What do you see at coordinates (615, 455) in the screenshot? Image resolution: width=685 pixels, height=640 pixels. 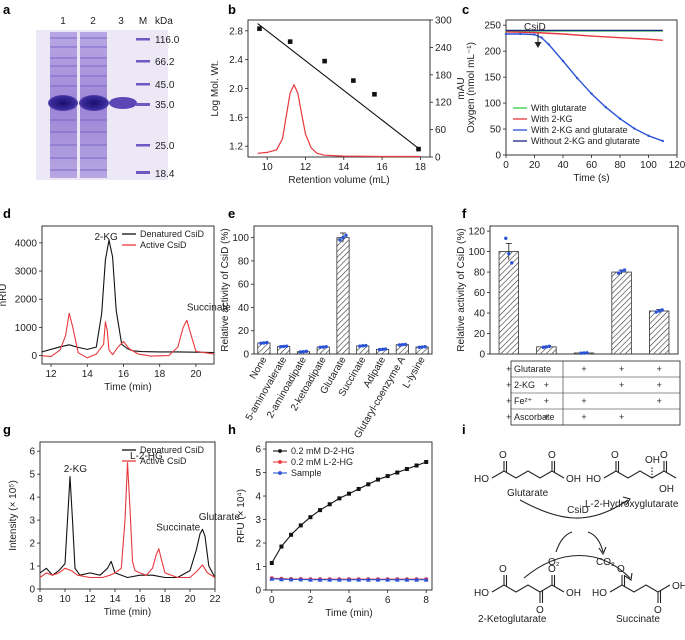 I see `product-o-left: O` at bounding box center [615, 455].